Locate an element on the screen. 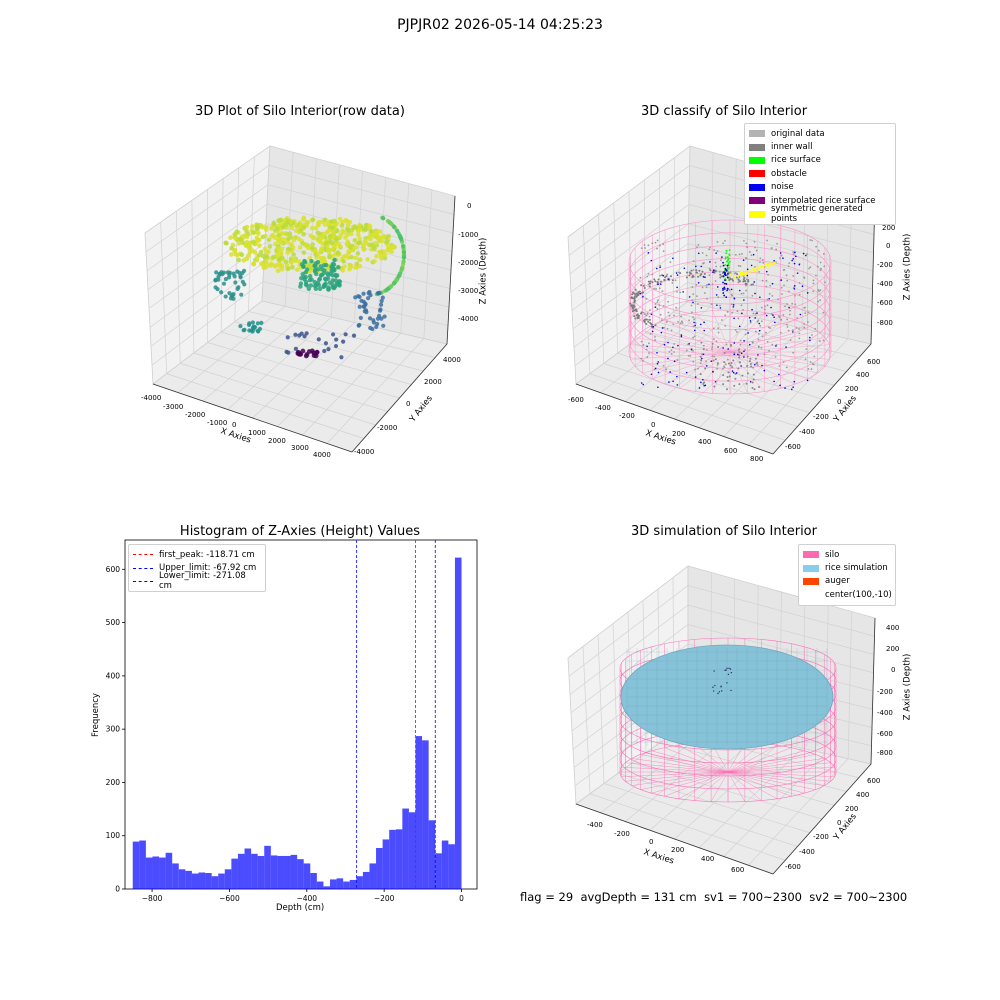 This screenshot has height=1000, width=1000. panel2-silo-wireframe is located at coordinates (730, 307).